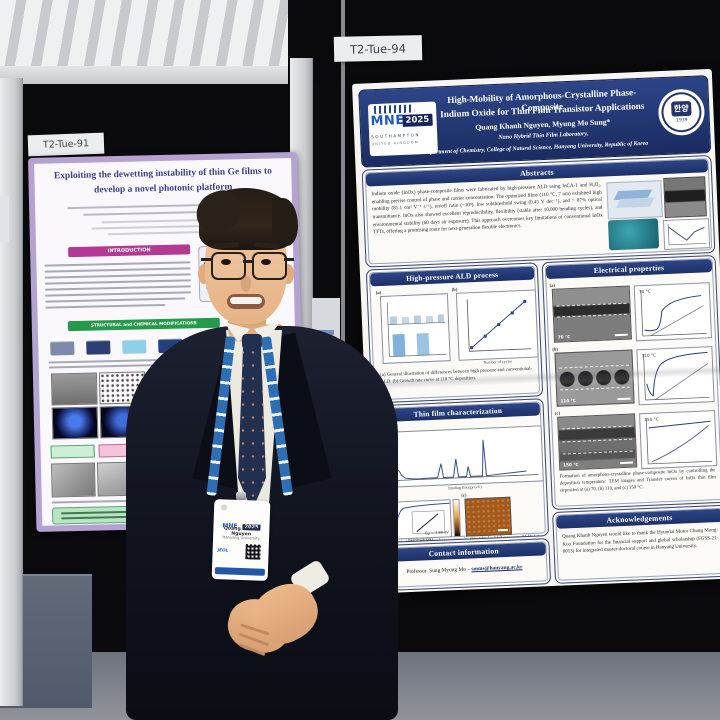 The image size is (720, 720). I want to click on eye-right, so click(266, 262).